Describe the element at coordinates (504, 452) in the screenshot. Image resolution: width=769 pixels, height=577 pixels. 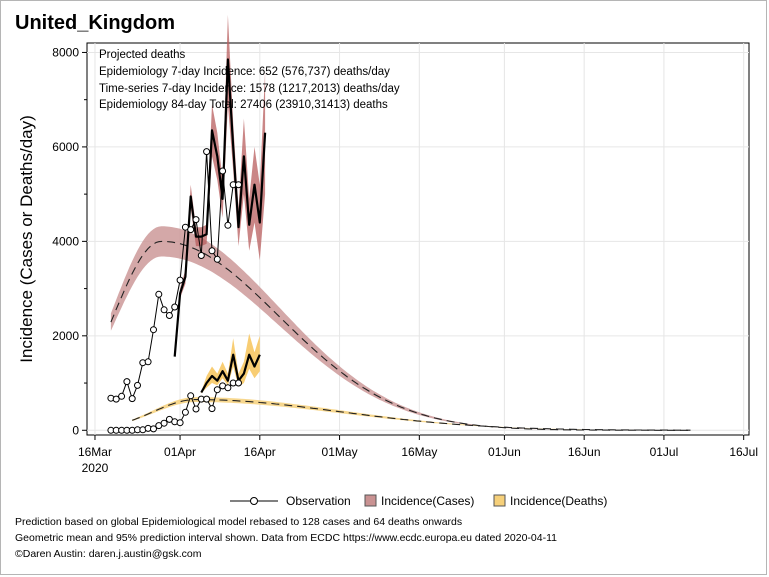
I see `x-tick-label: 01Jun` at that location.